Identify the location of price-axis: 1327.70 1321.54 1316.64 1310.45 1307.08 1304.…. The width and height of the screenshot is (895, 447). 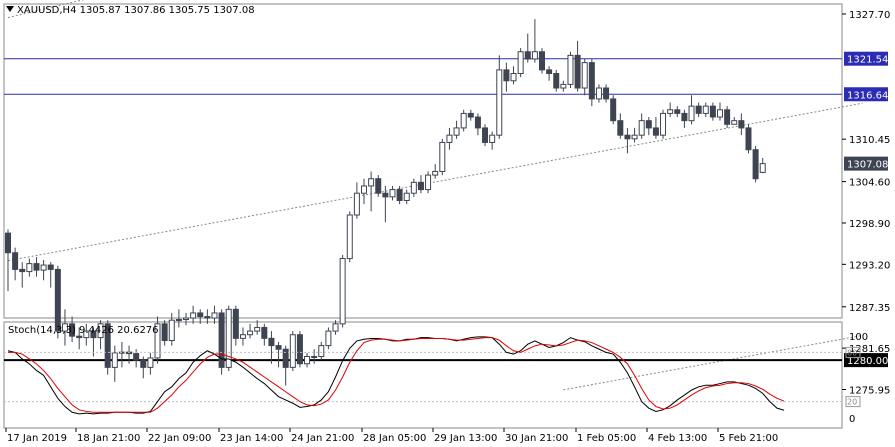
(866, 203).